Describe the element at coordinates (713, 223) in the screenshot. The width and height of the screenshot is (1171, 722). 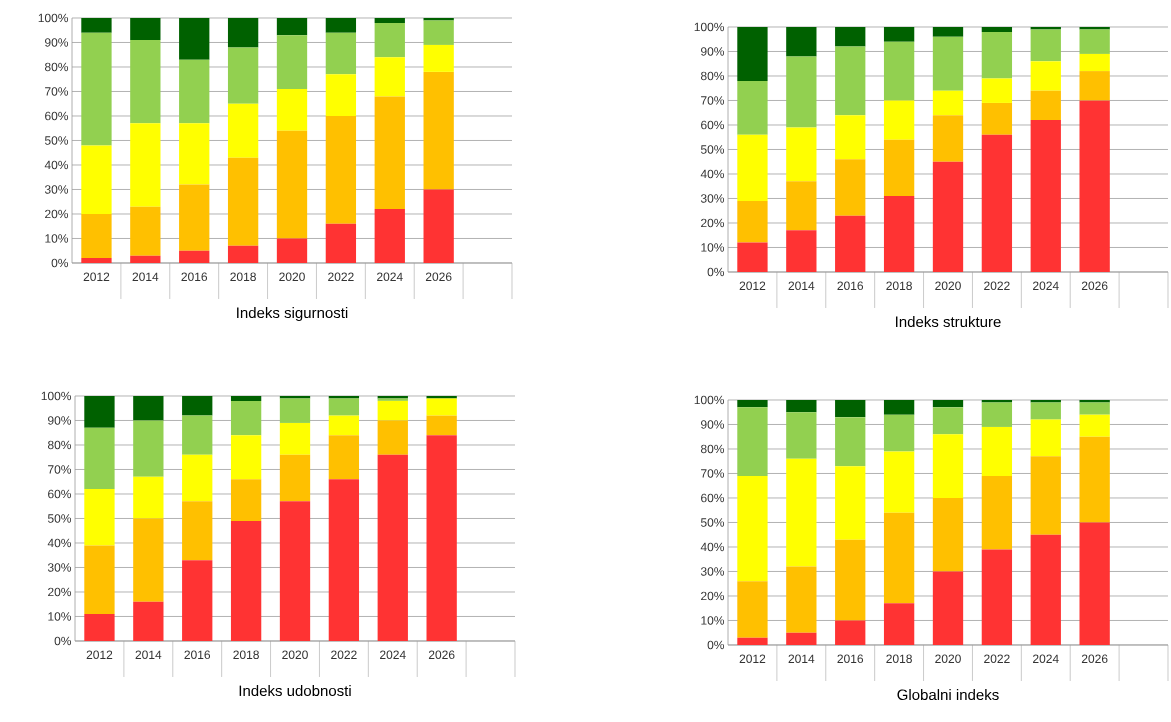
I see `y-tick-label: 20%` at that location.